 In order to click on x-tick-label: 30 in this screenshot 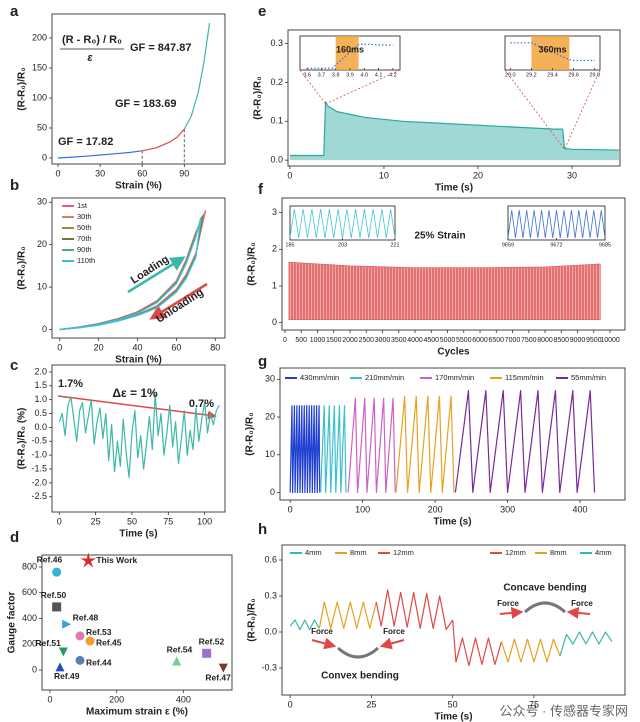, I will do `click(572, 175)`.